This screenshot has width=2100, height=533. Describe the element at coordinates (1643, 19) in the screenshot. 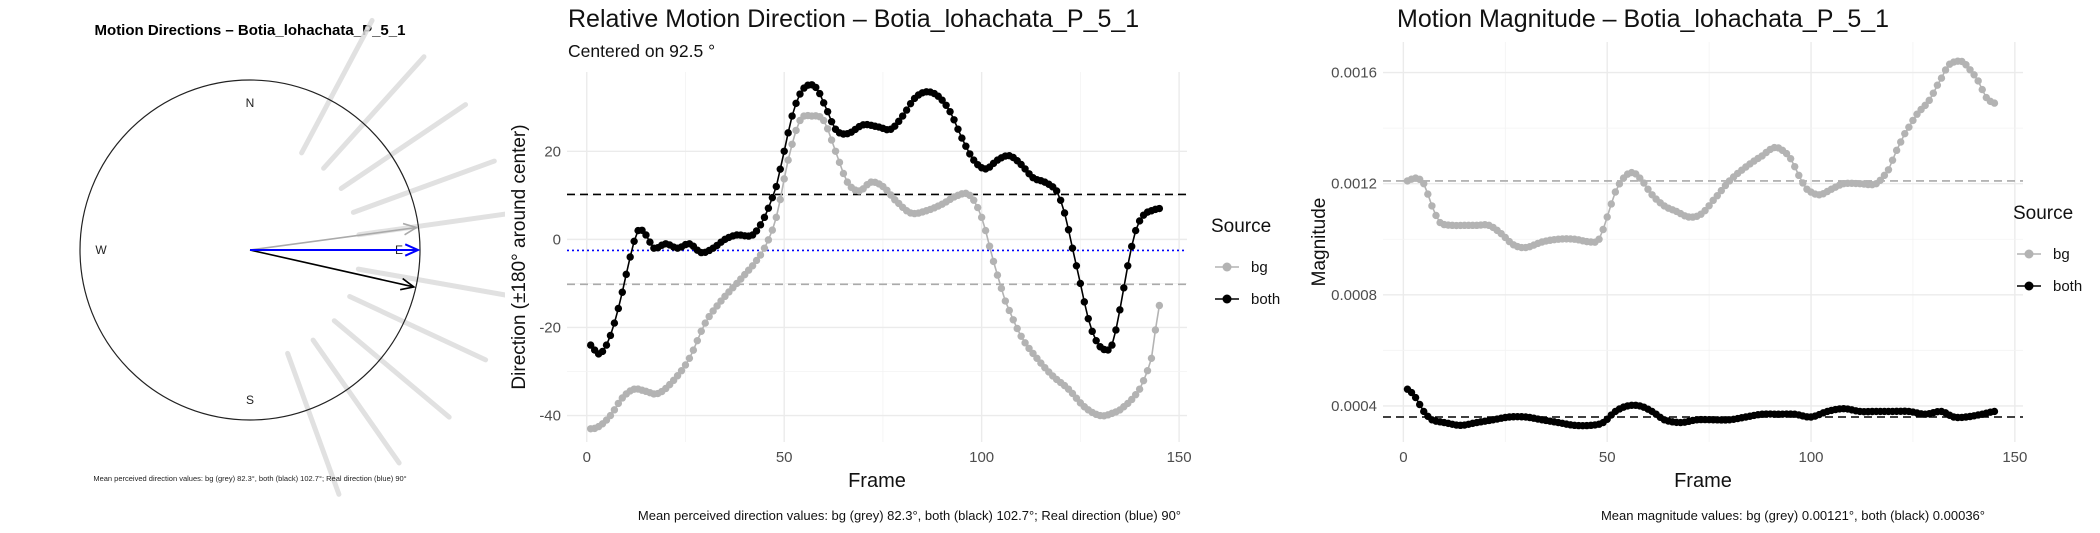

I see `panel-title: Motion Magnitude – Botia_lohachata_P_5_1` at that location.